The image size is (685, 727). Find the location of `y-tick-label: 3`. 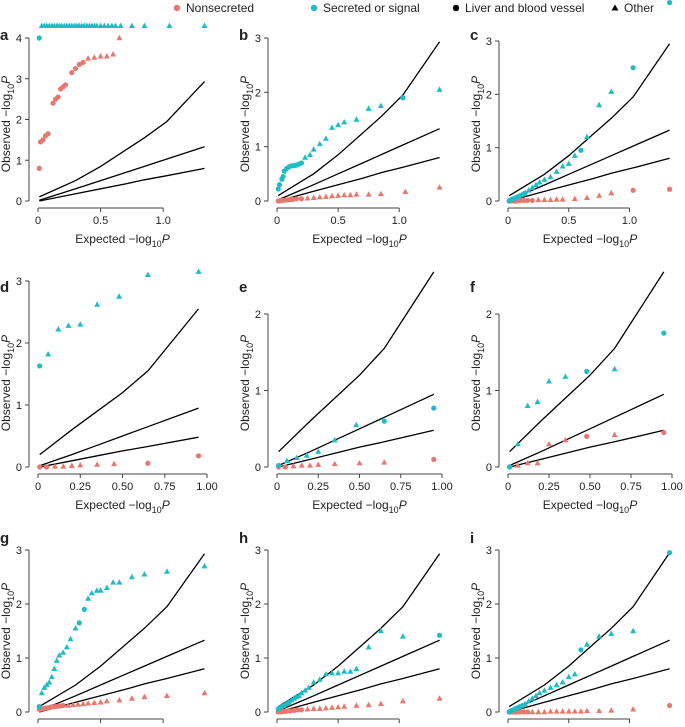

y-tick-label: 3 is located at coordinates (19, 80).